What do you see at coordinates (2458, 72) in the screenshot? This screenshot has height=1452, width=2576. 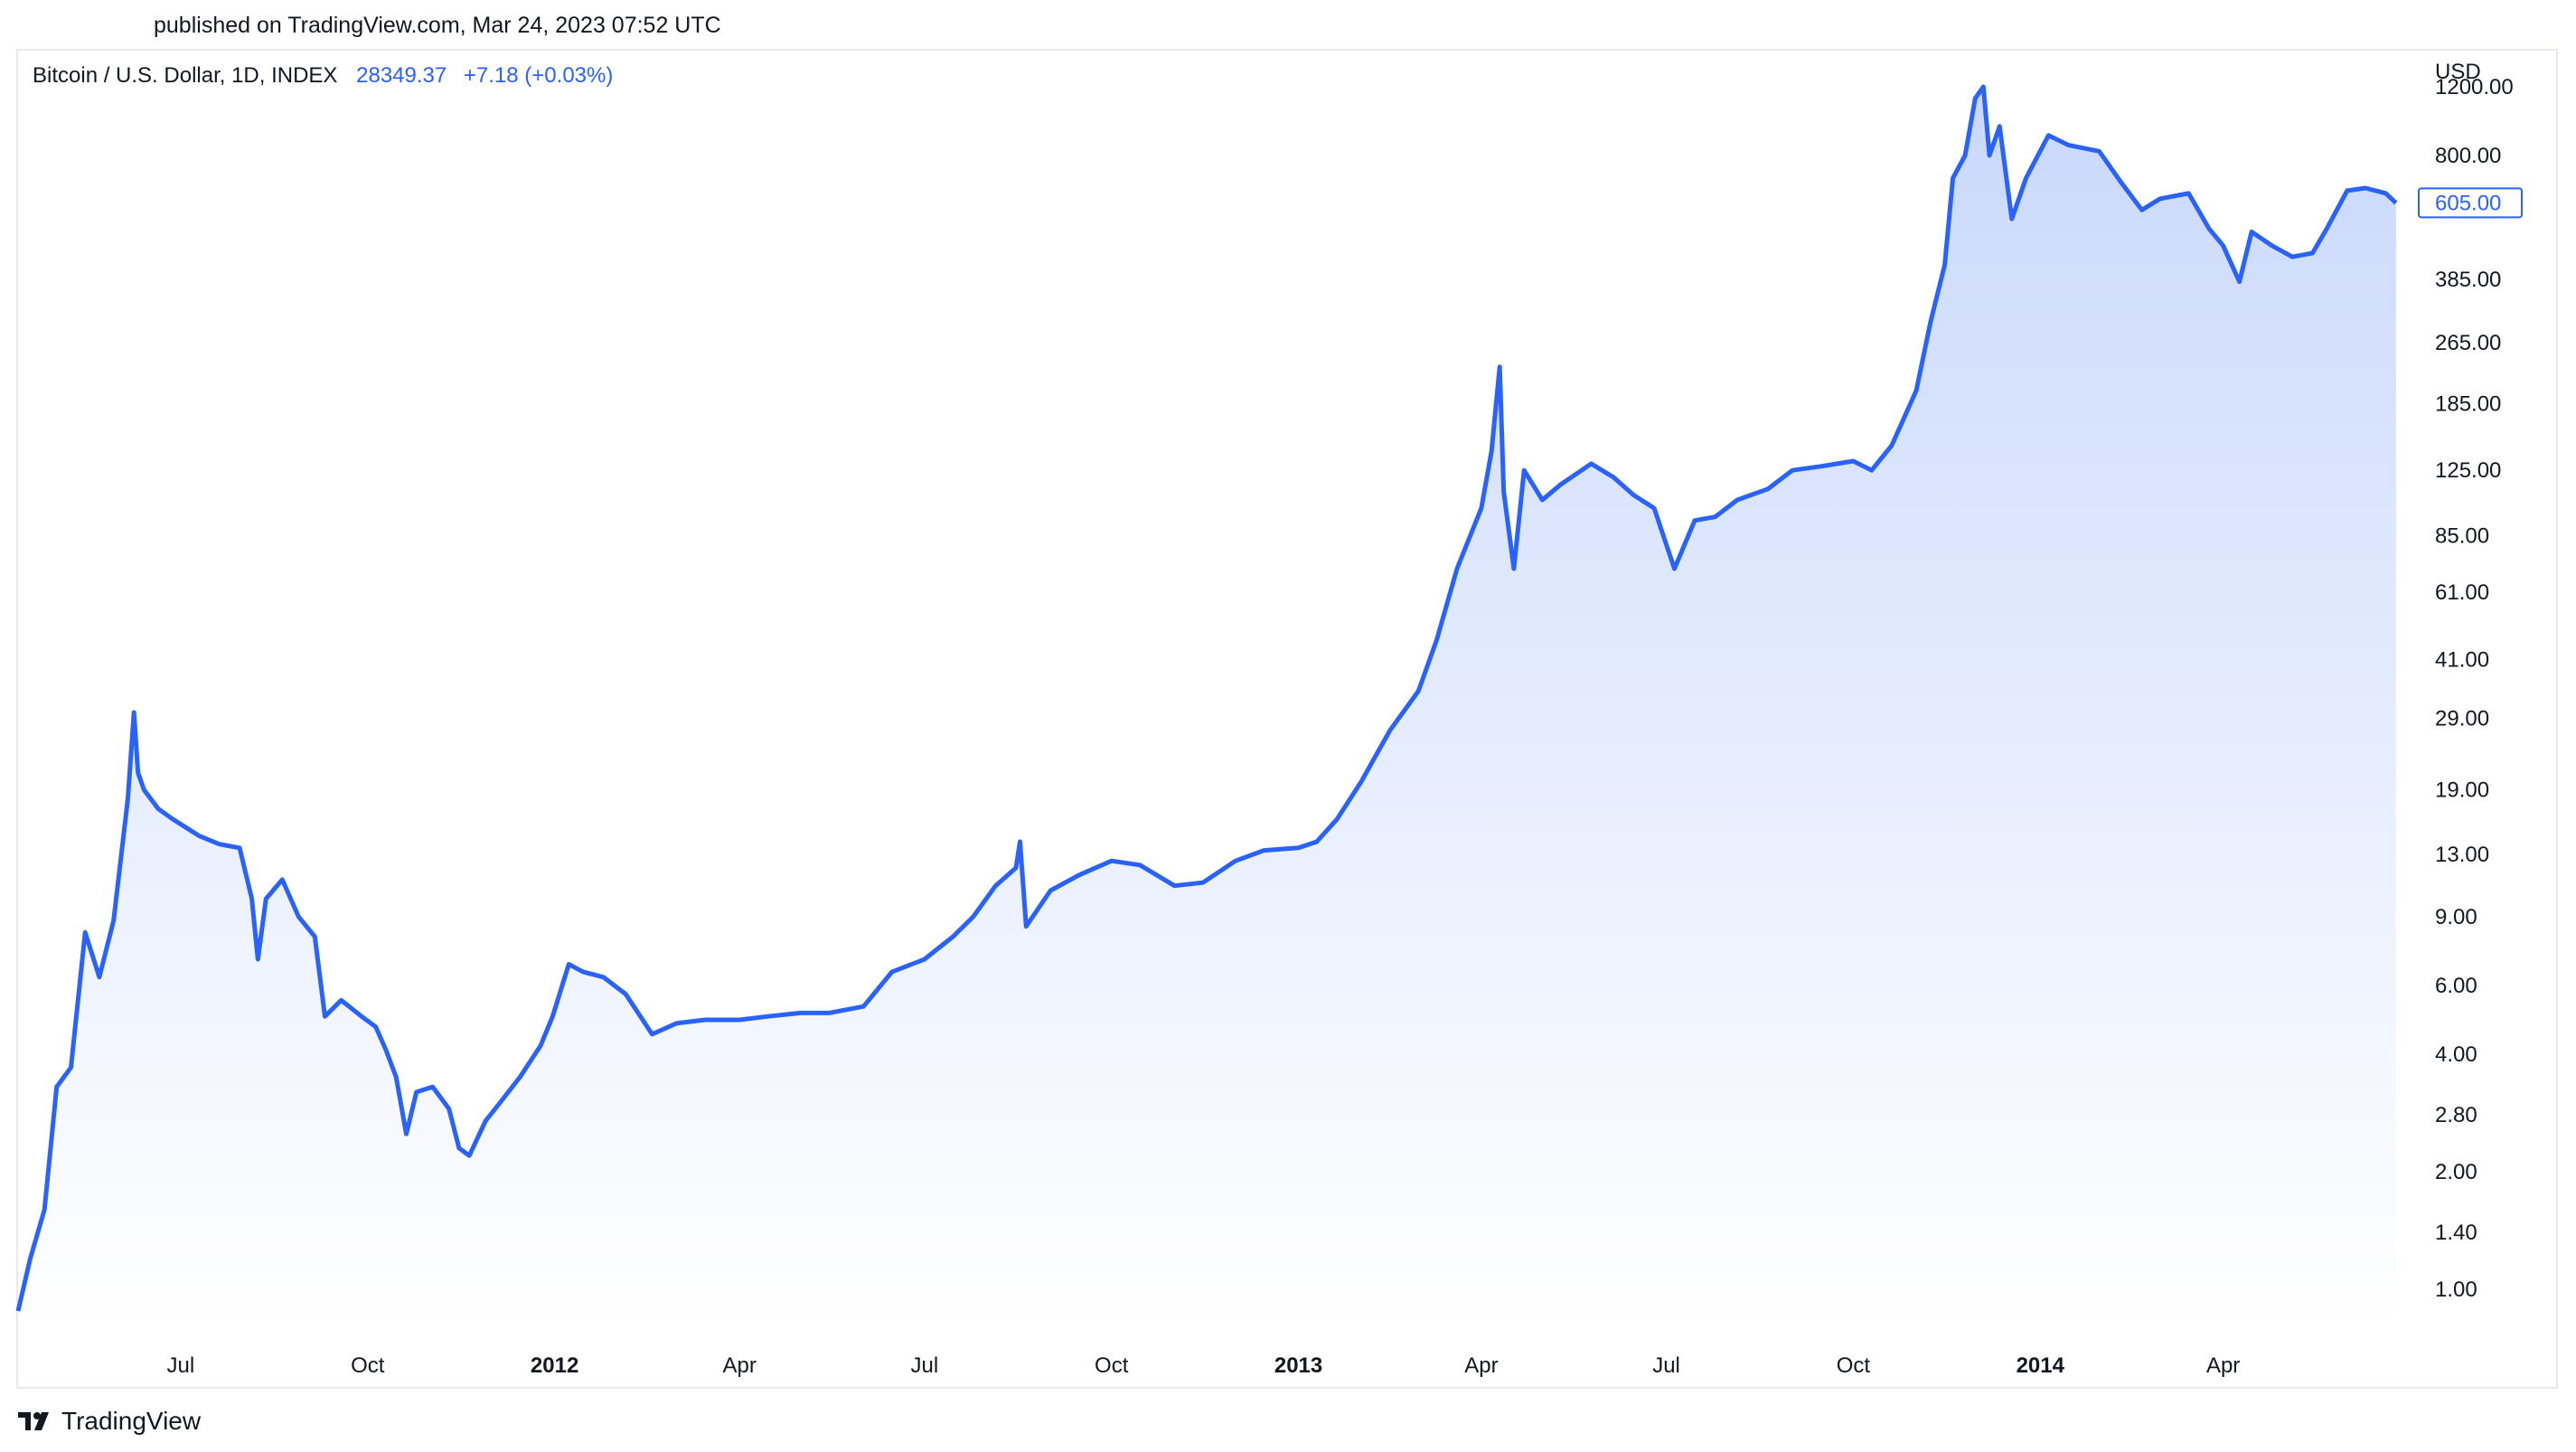 I see `currency-label: USD` at bounding box center [2458, 72].